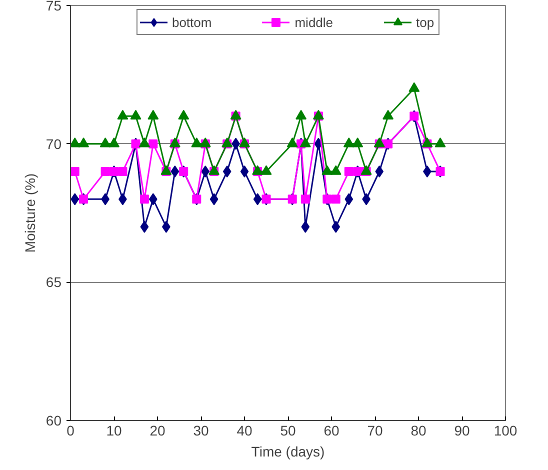 Image resolution: width=548 pixels, height=470 pixels. What do you see at coordinates (418, 430) in the screenshot?
I see `x-tick-label: 80` at bounding box center [418, 430].